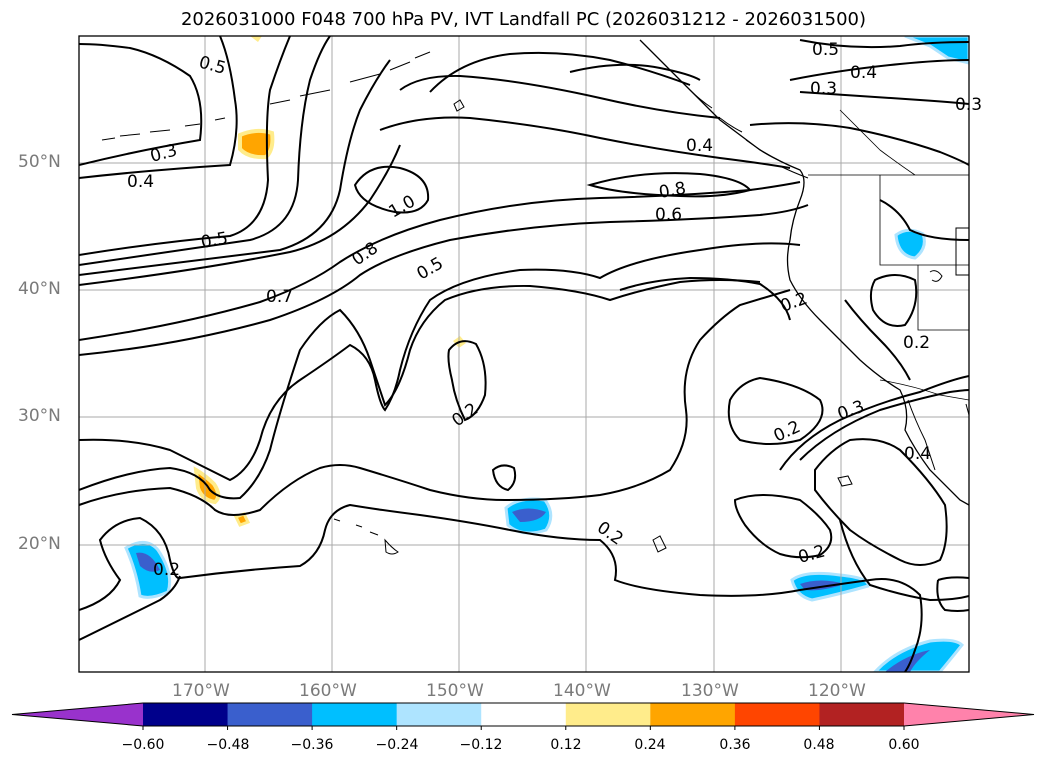  What do you see at coordinates (566, 745) in the screenshot?
I see `colorbar-tick-label: 0.12` at bounding box center [566, 745].